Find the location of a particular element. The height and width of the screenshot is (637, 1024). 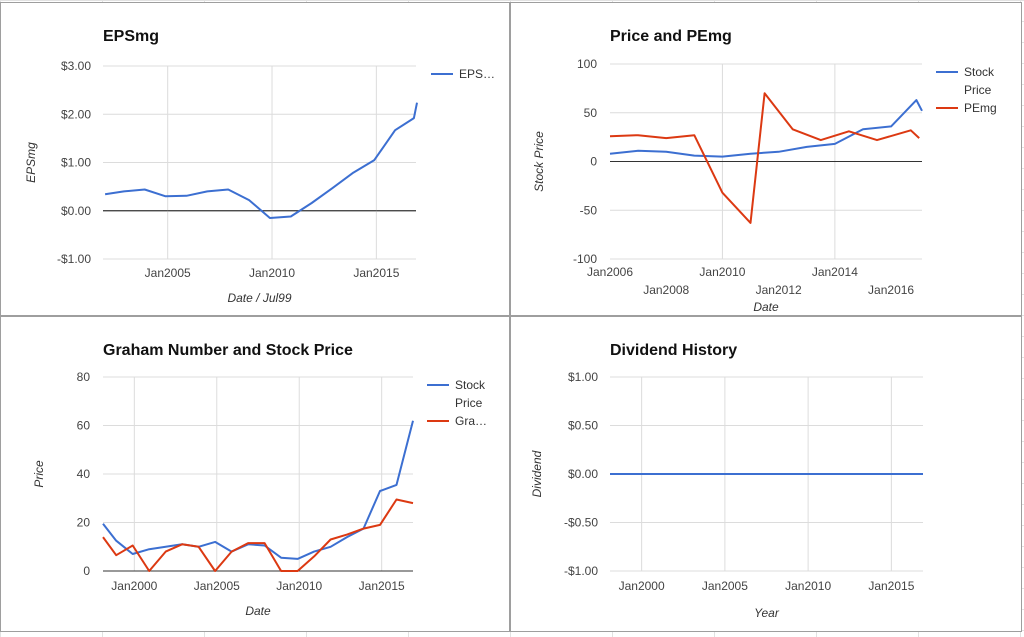

x-tick-label: Jan2014 is located at coordinates (835, 272).